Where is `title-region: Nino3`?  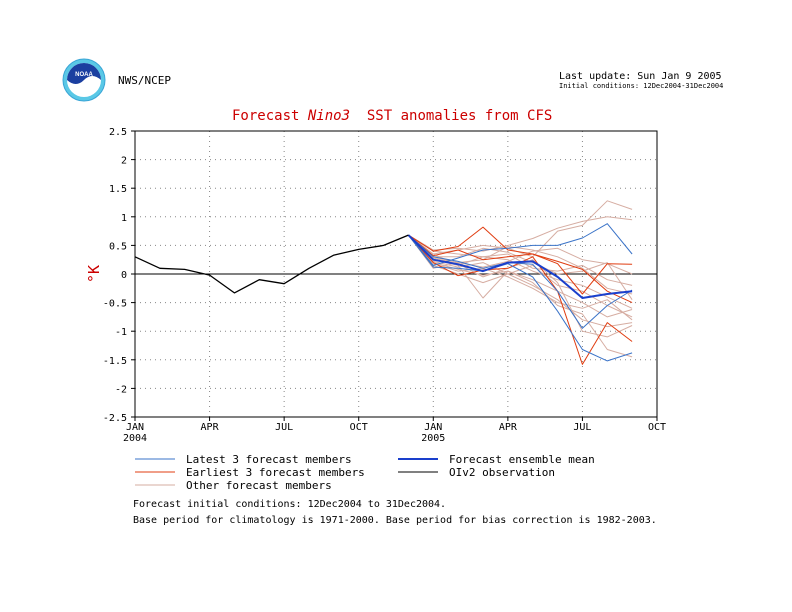
title-region: Nino3 is located at coordinates (329, 116).